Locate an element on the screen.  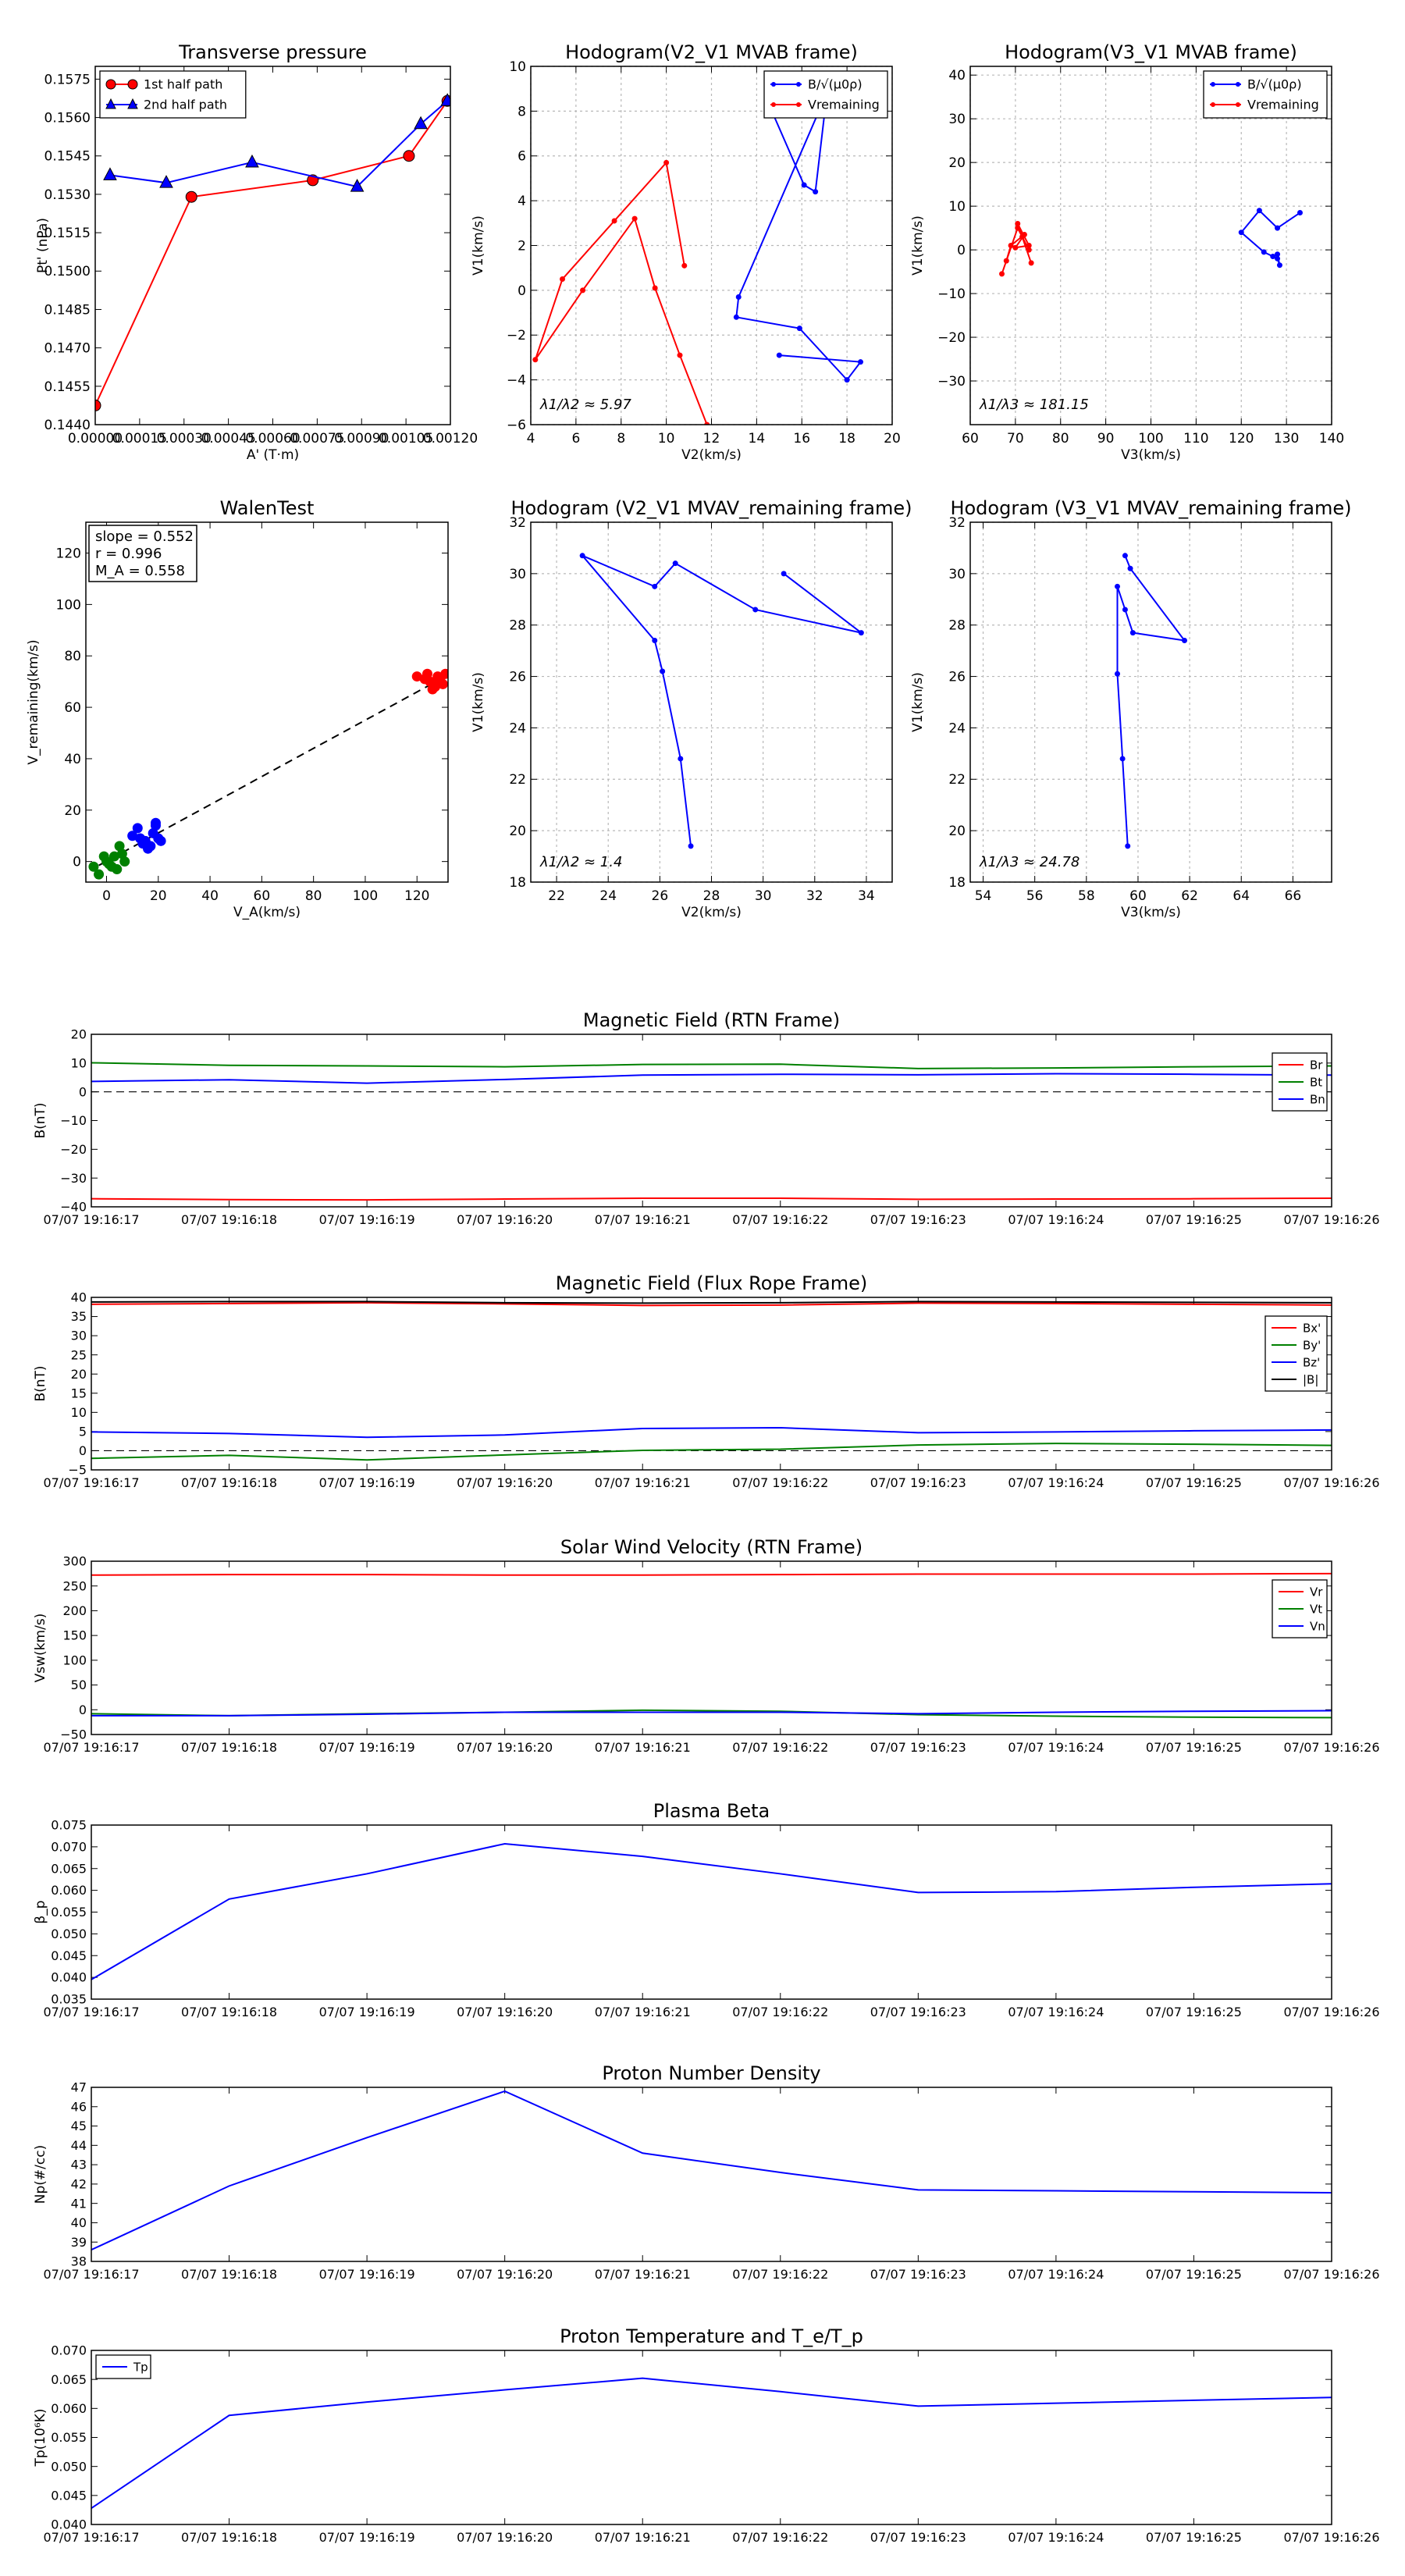
y-tick-label: 10 is located at coordinates (957, 207).